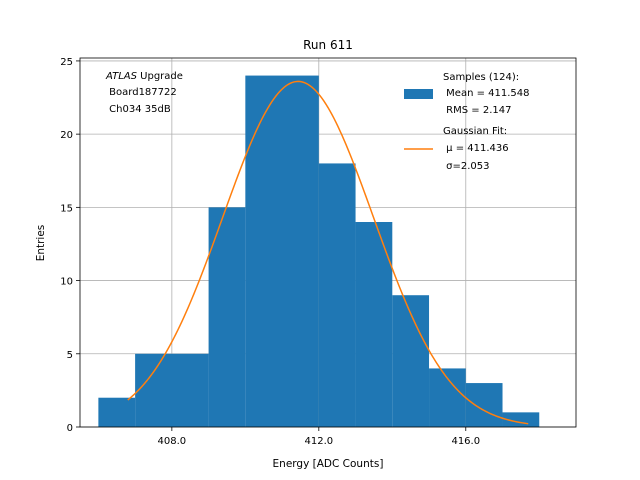 The image size is (640, 480). I want to click on atlas-label: ATLAS Upgrade, so click(144, 76).